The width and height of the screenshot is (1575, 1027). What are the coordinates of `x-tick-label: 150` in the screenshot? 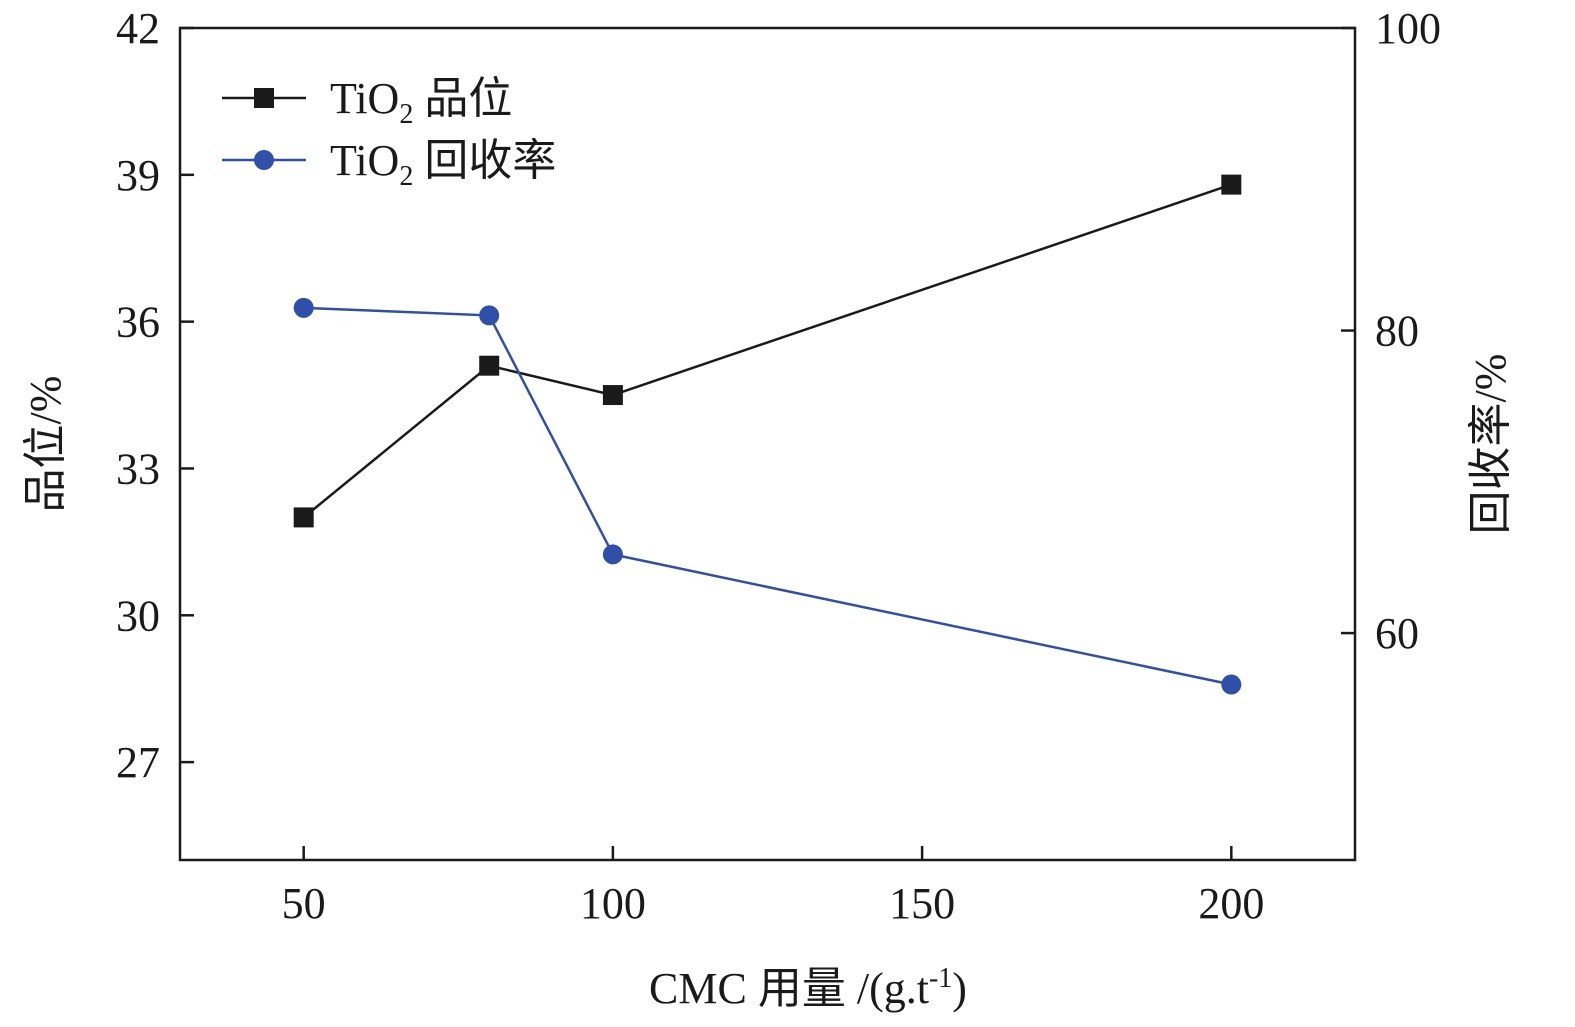 It's located at (922, 903).